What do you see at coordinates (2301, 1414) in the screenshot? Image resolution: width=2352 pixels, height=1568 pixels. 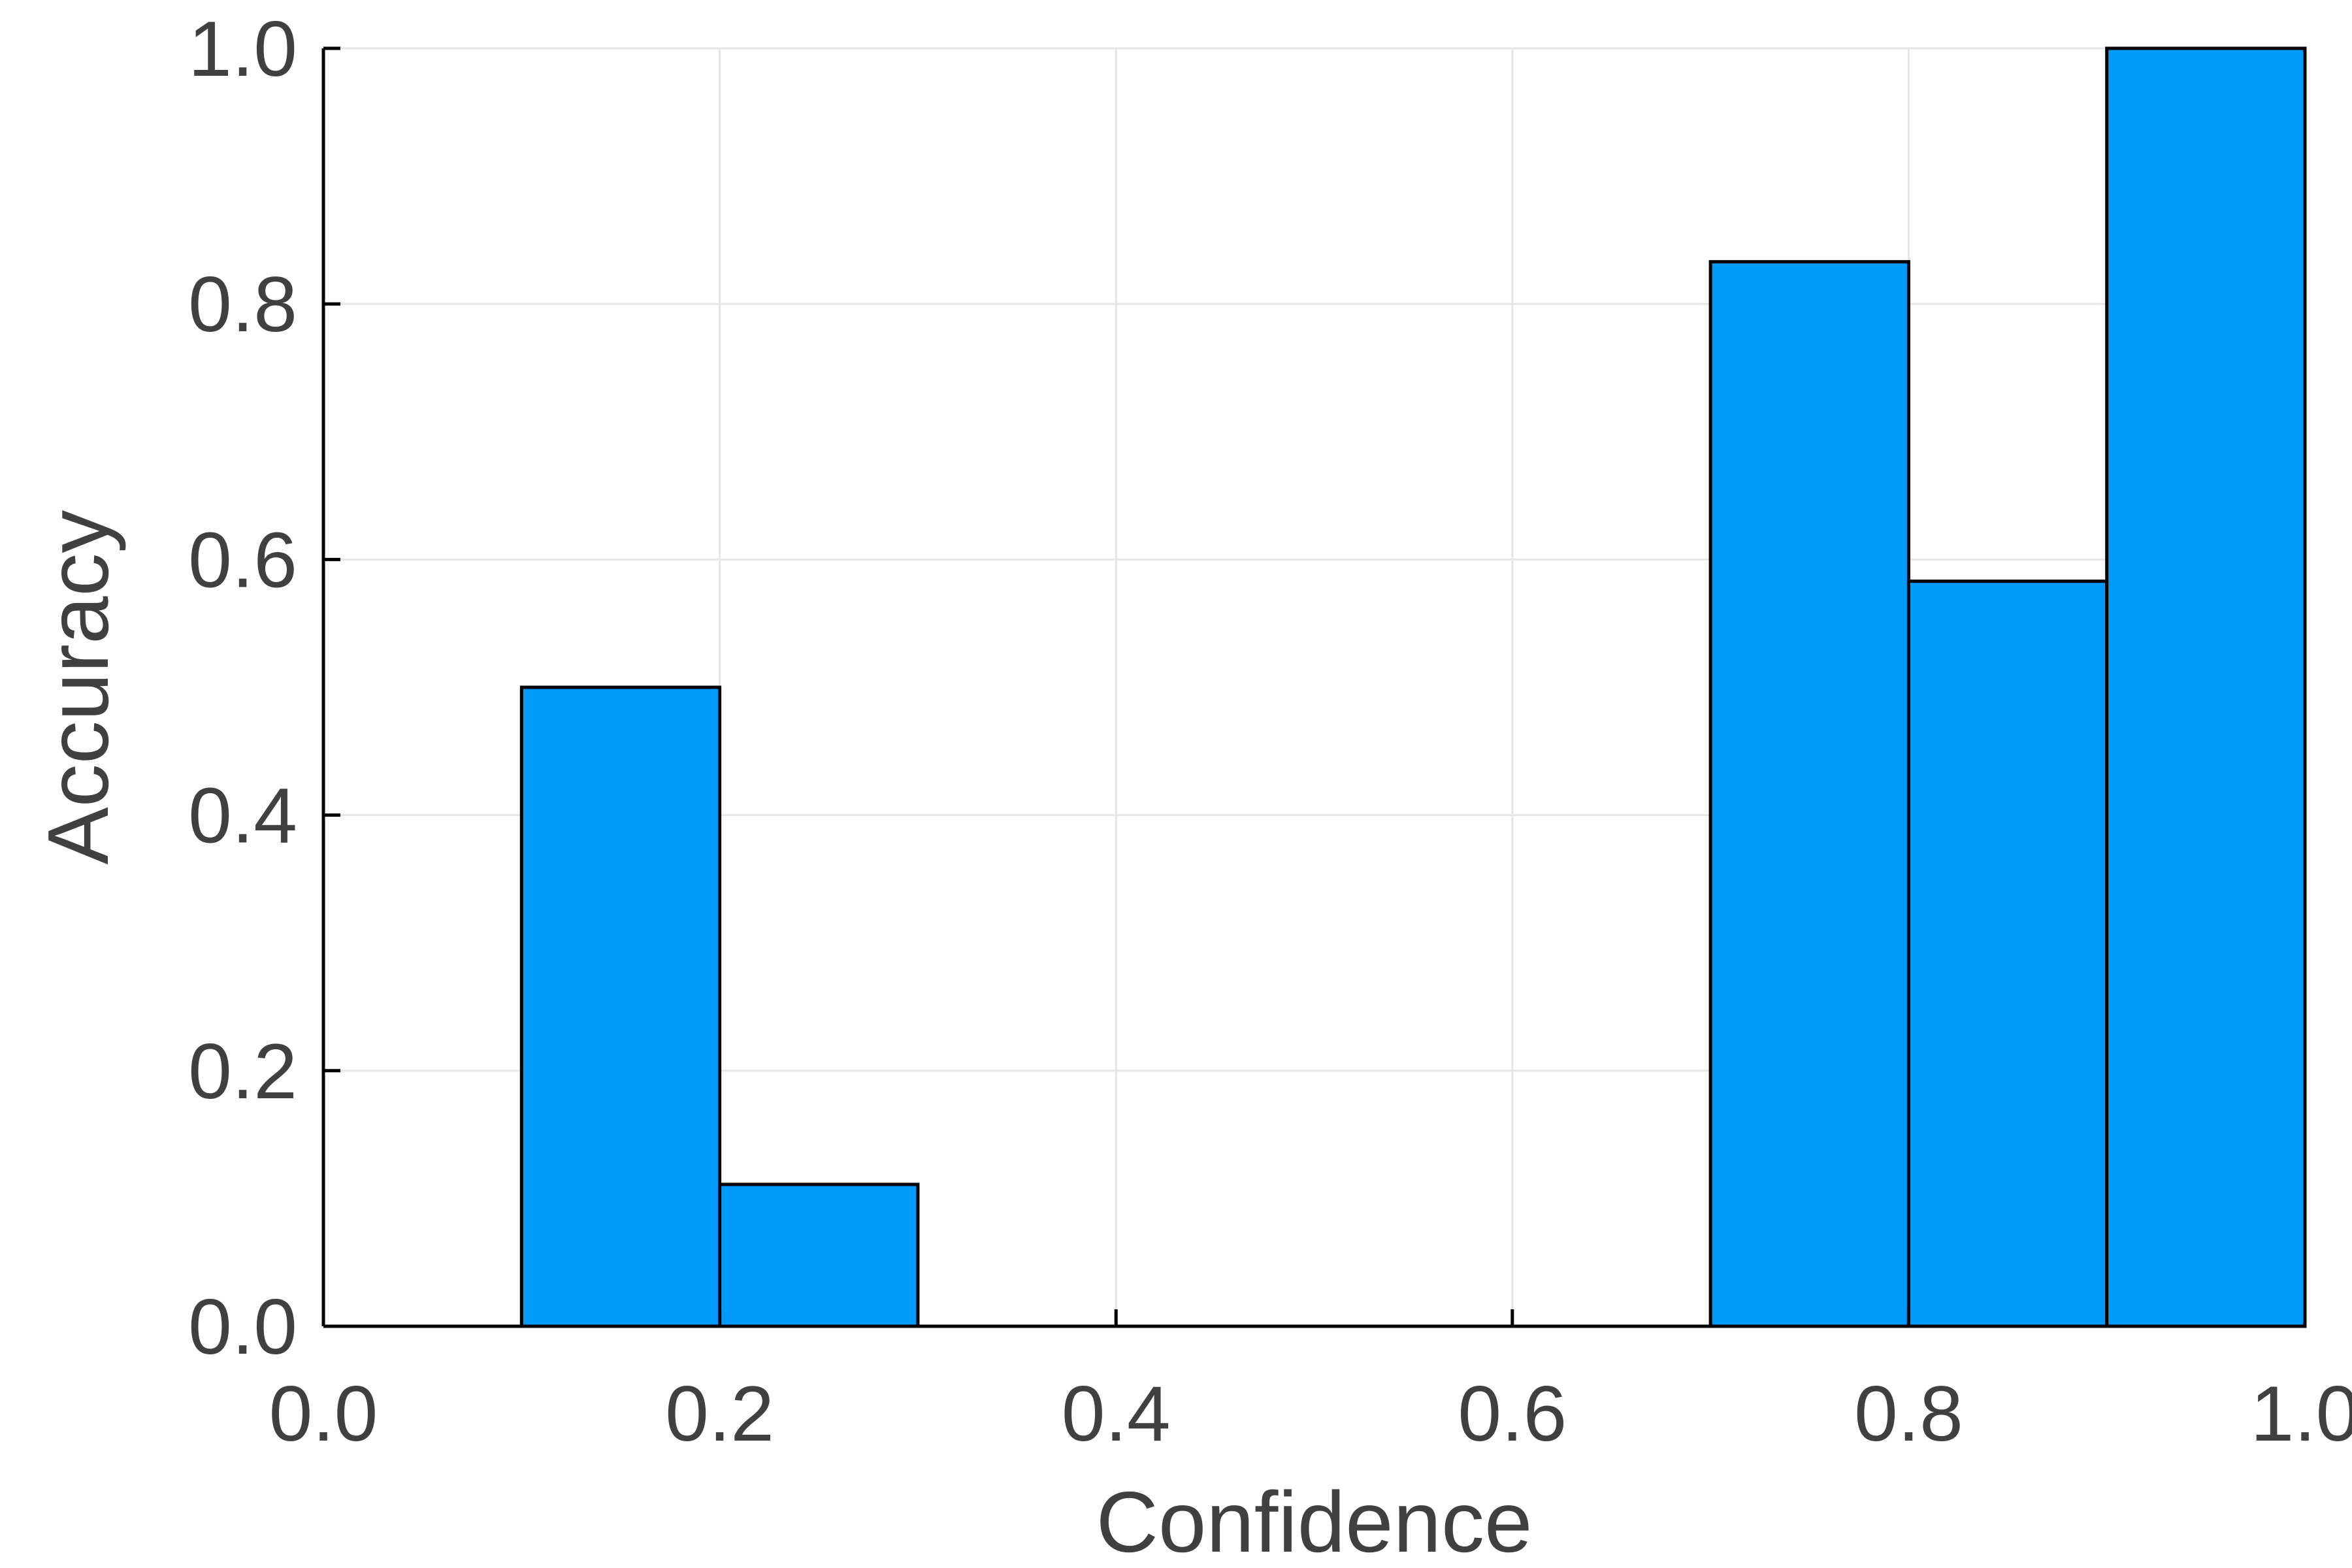 I see `x-tick-label: 1.0` at bounding box center [2301, 1414].